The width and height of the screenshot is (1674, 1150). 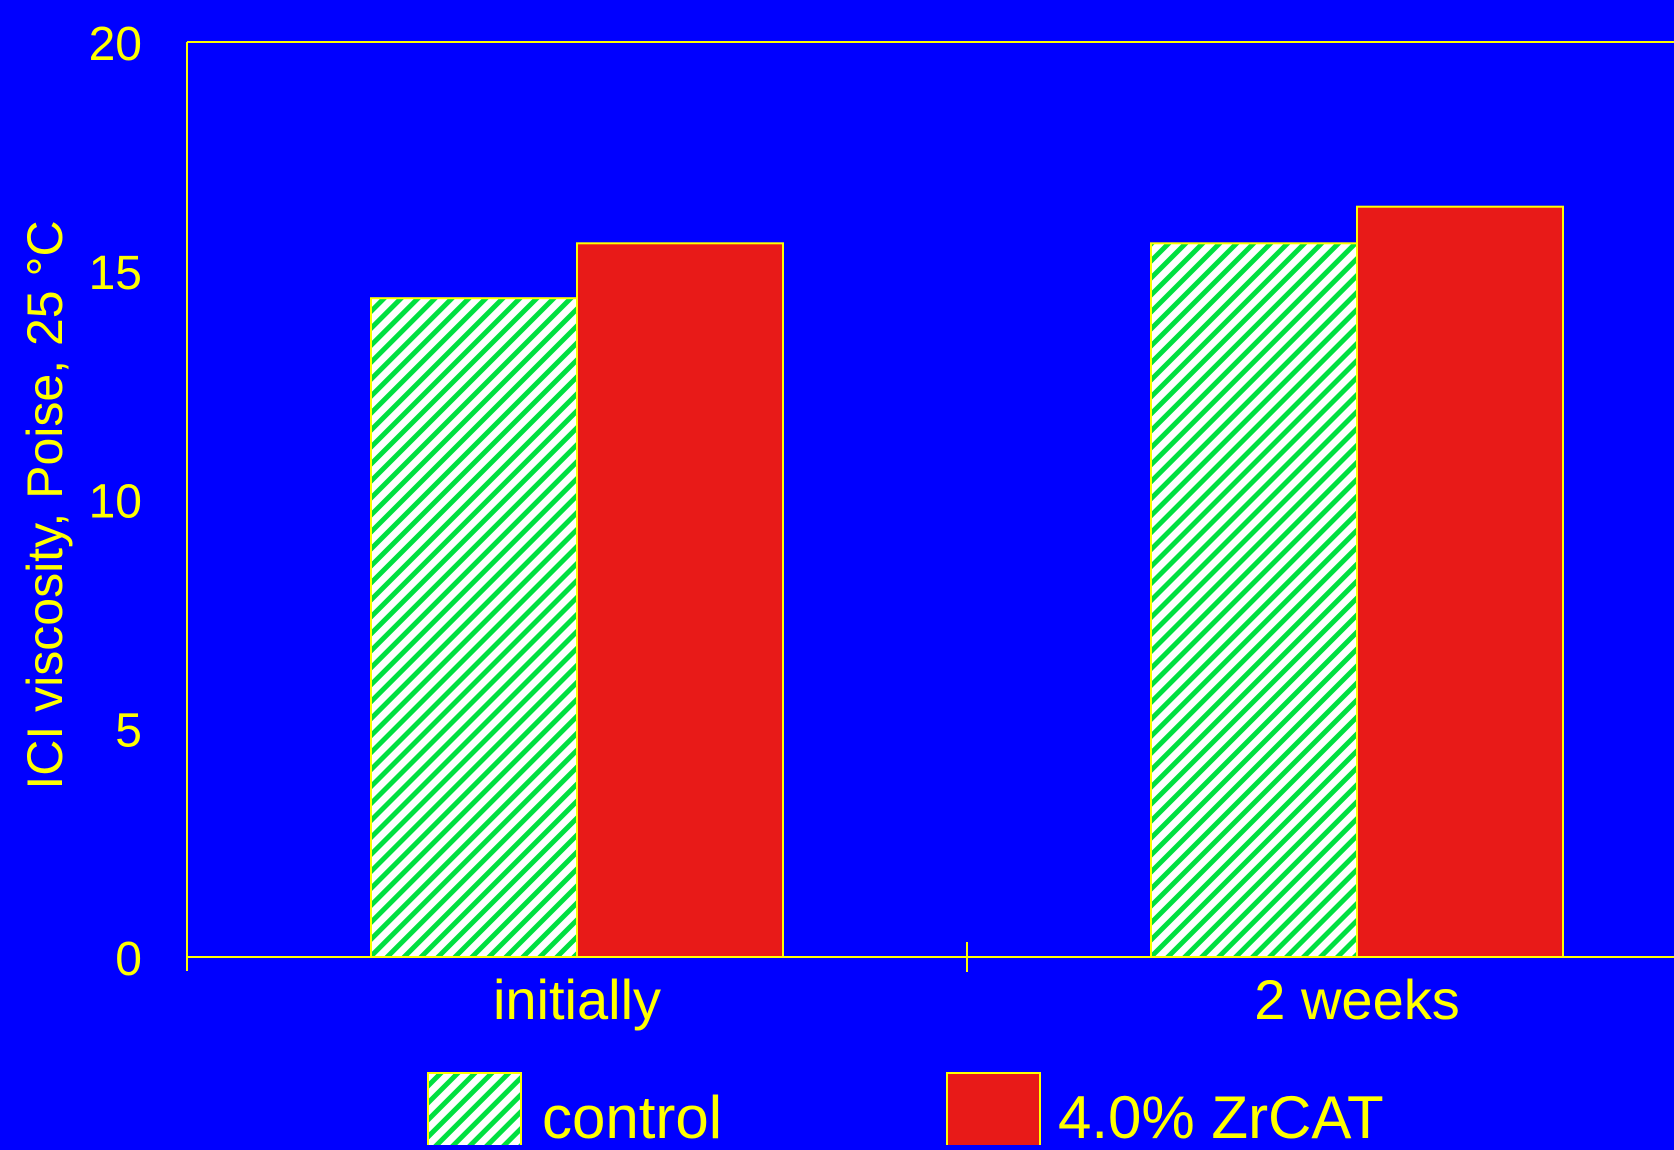 What do you see at coordinates (1254, 600) in the screenshot?
I see `bar-control-2-weeks` at bounding box center [1254, 600].